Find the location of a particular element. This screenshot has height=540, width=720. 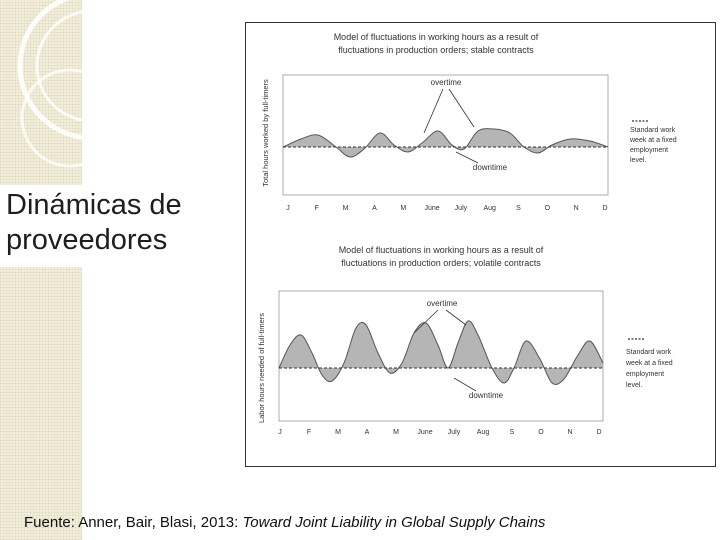

chart2-y-axis-label: Labor hours needed of full-timers is located at coordinates (261, 368).